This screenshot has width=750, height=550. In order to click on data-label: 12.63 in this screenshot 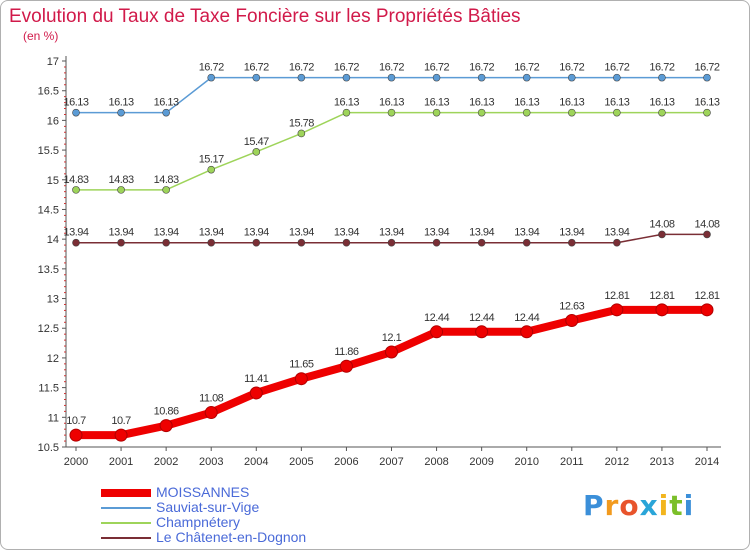, I will do `click(571, 307)`.